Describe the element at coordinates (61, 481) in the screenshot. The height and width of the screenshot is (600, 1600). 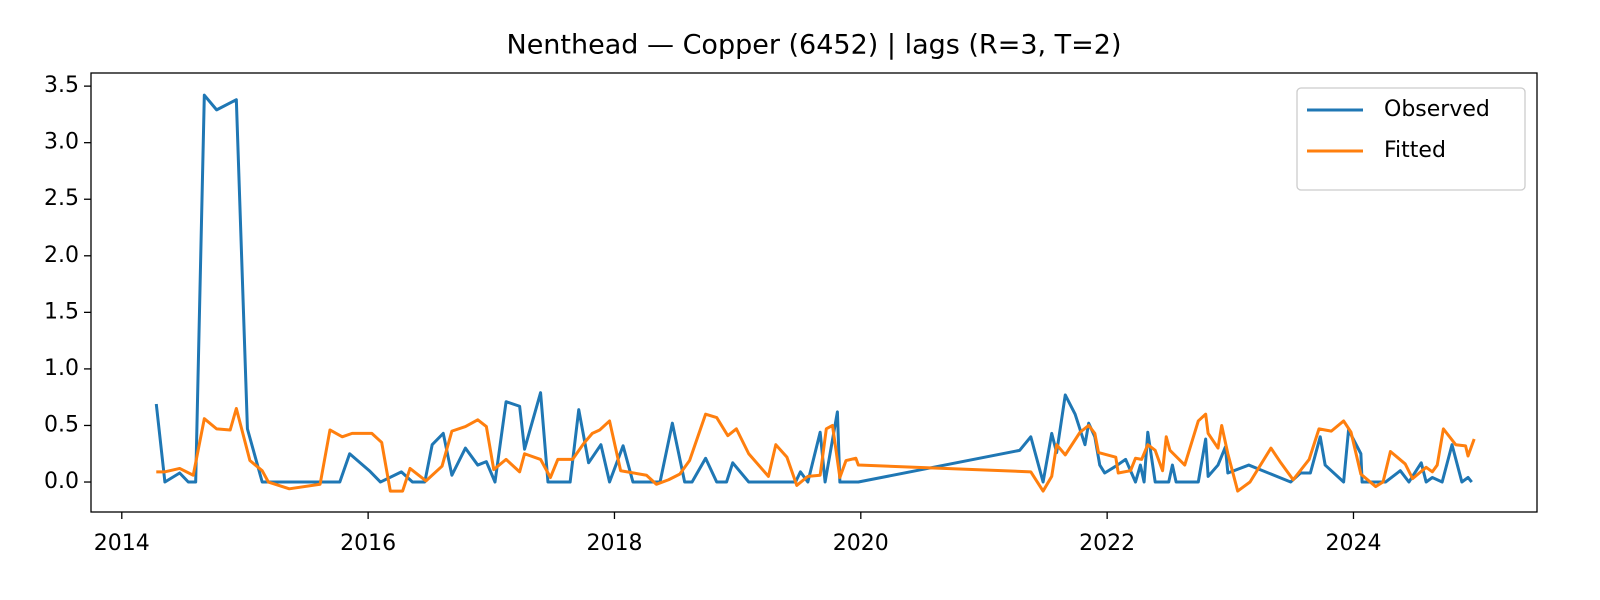
I see `y-tick-label: 0.0` at that location.